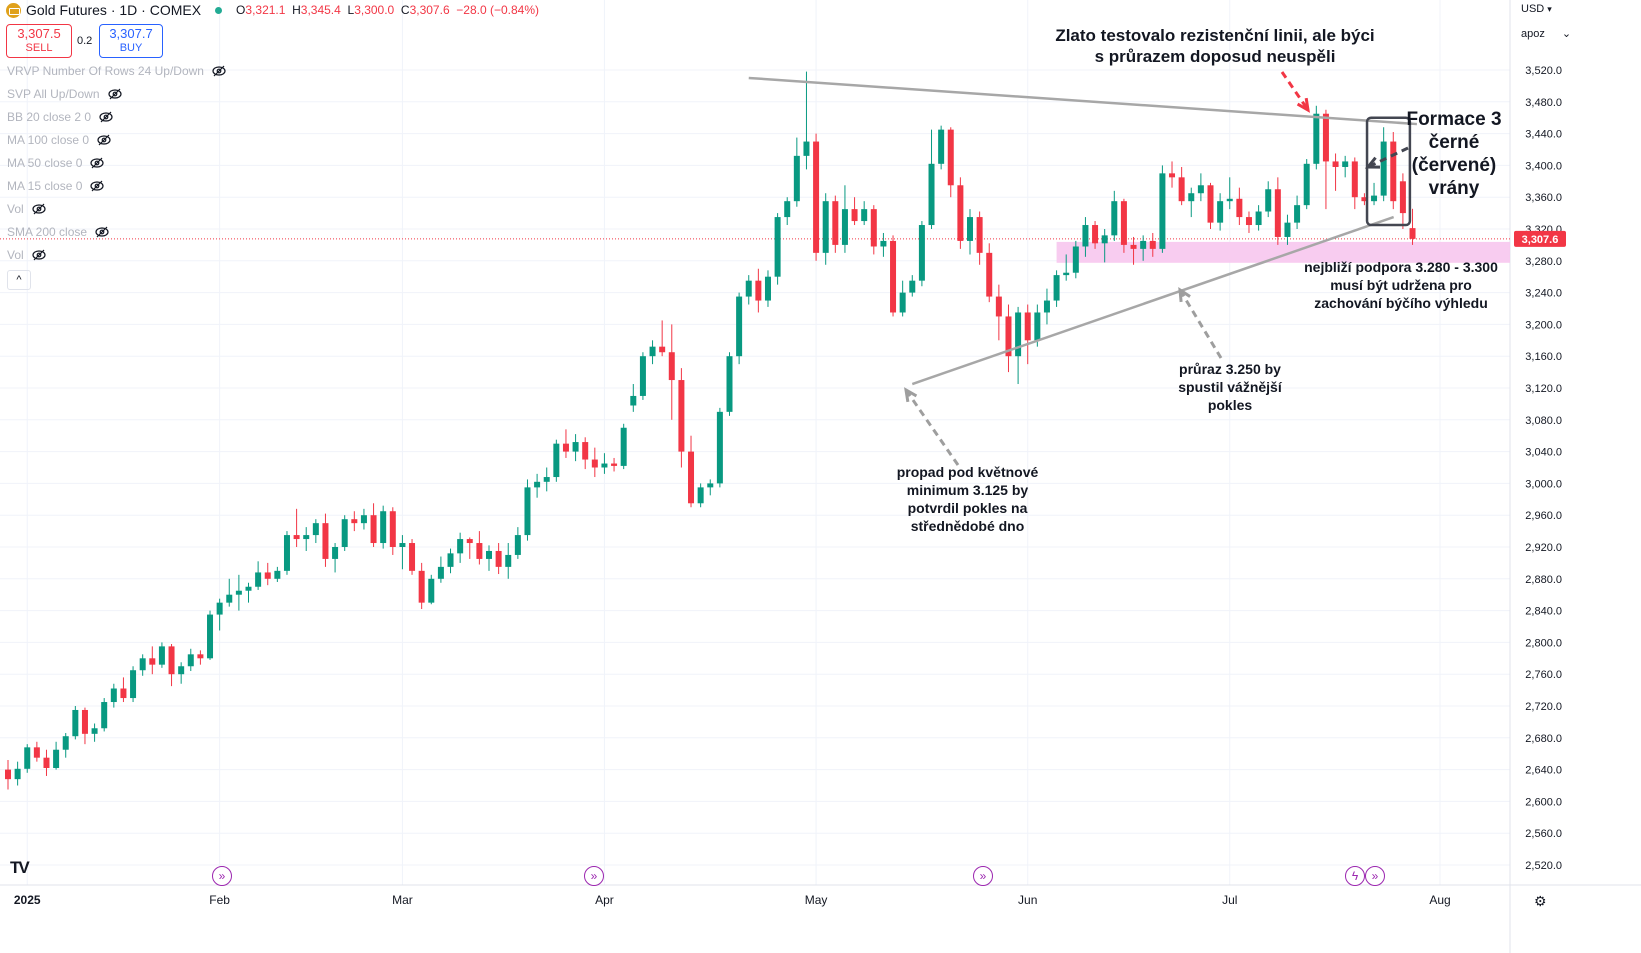 The height and width of the screenshot is (953, 1641). Describe the element at coordinates (1543, 389) in the screenshot. I see `price-tick-label: 3,120.0` at that location.